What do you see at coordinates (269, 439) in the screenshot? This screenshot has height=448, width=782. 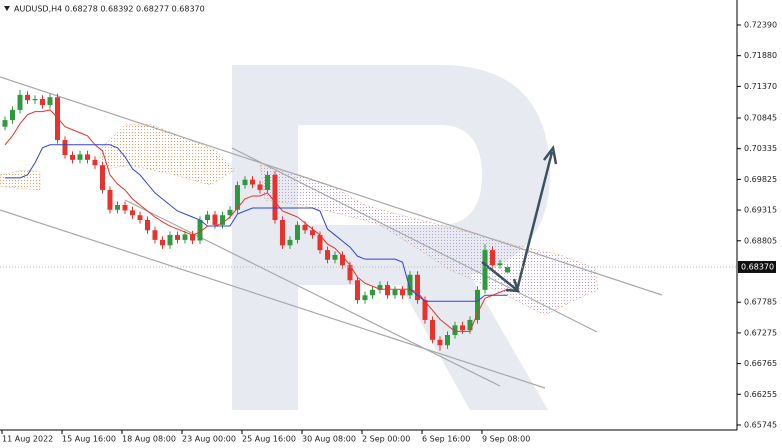 I see `x-tick-label: 25 Aug 16:00` at bounding box center [269, 439].